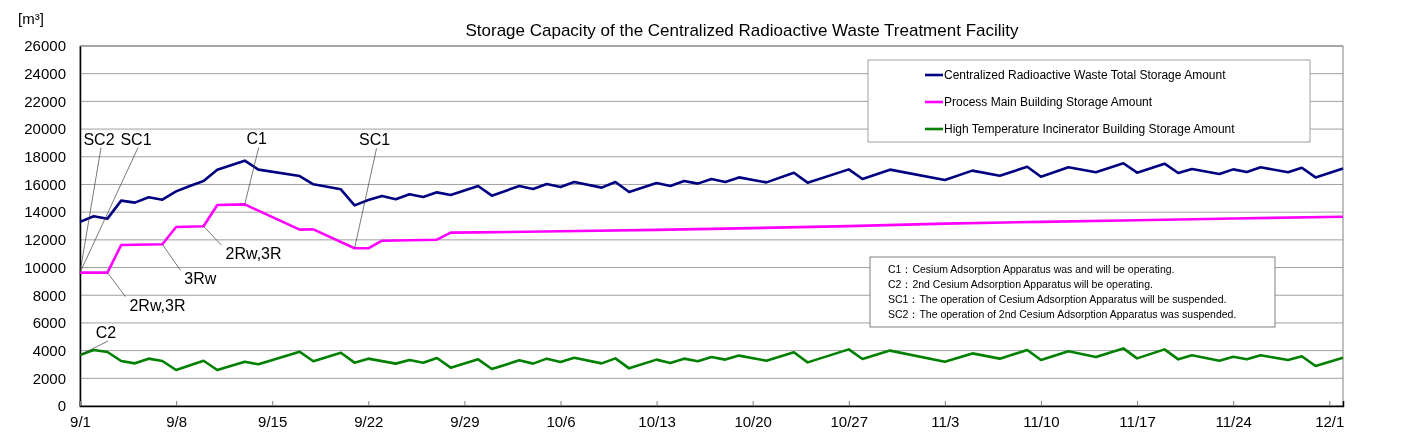 This screenshot has width=1408, height=434. I want to click on y-tick-label: 14000, so click(45, 212).